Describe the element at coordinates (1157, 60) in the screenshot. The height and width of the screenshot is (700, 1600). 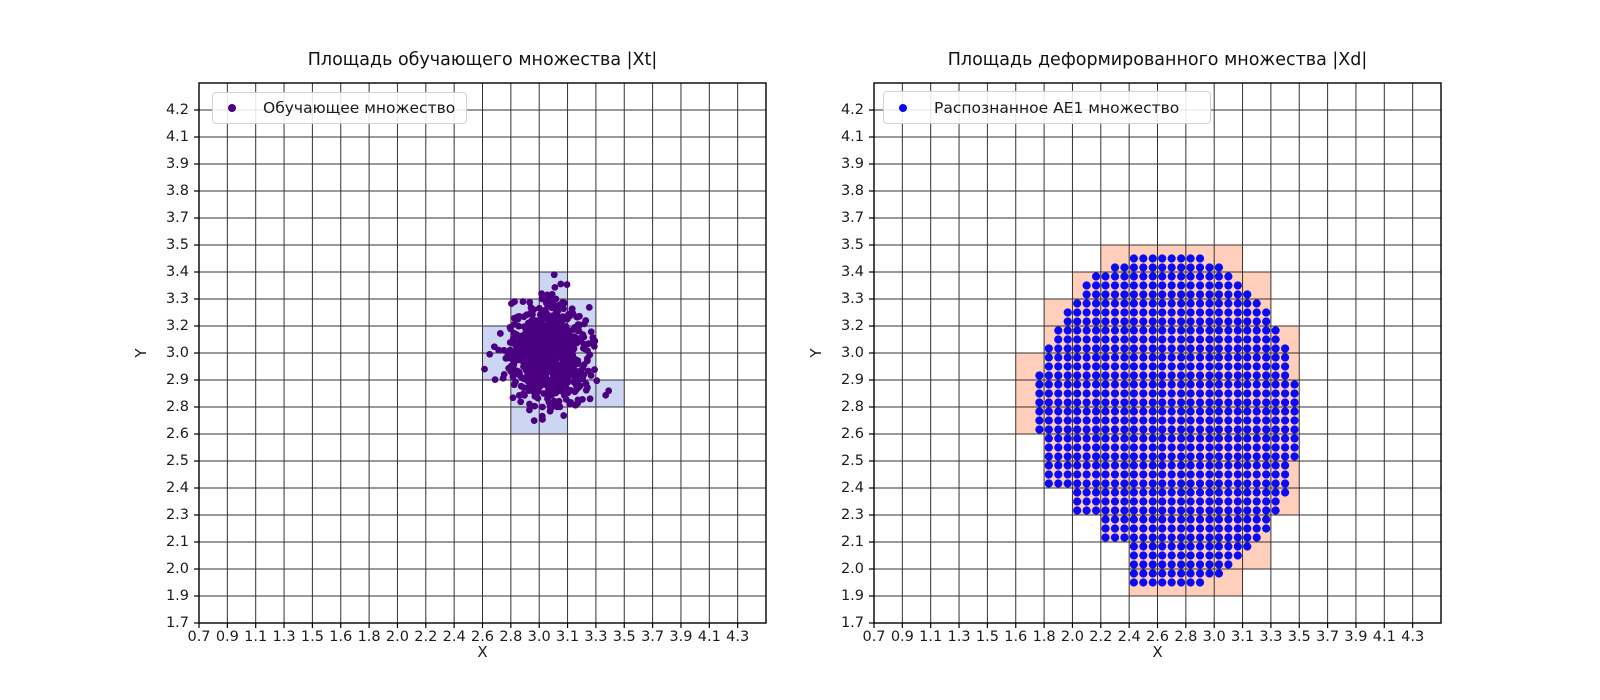
I see `plot-right-title: Площадь деформированного множества |Xd|` at that location.